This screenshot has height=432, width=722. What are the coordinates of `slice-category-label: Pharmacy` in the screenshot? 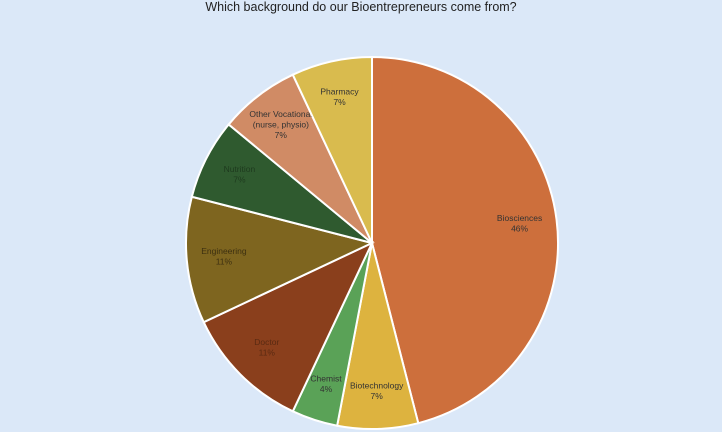 It's located at (339, 92).